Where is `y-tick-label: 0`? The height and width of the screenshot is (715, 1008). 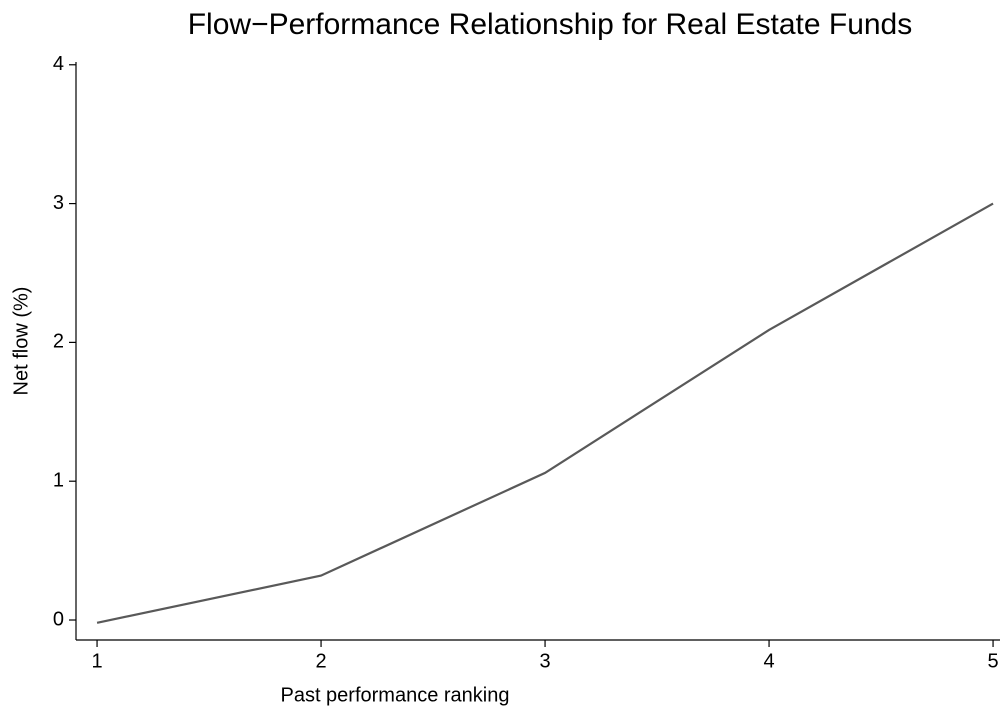 y-tick-label: 0 is located at coordinates (58, 619).